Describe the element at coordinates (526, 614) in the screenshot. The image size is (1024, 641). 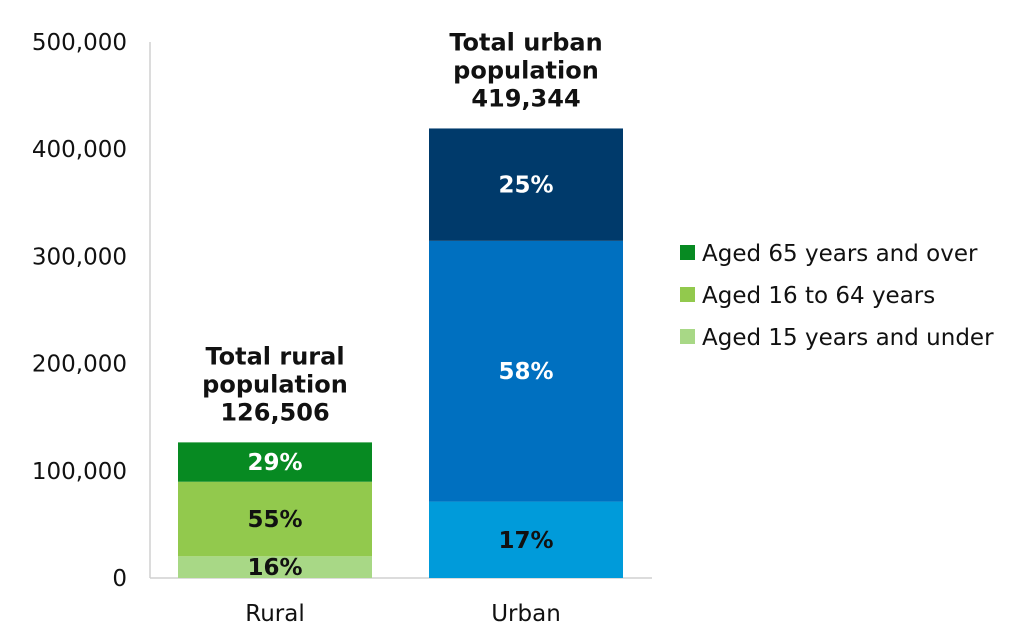
I see `category-label: Urban` at that location.